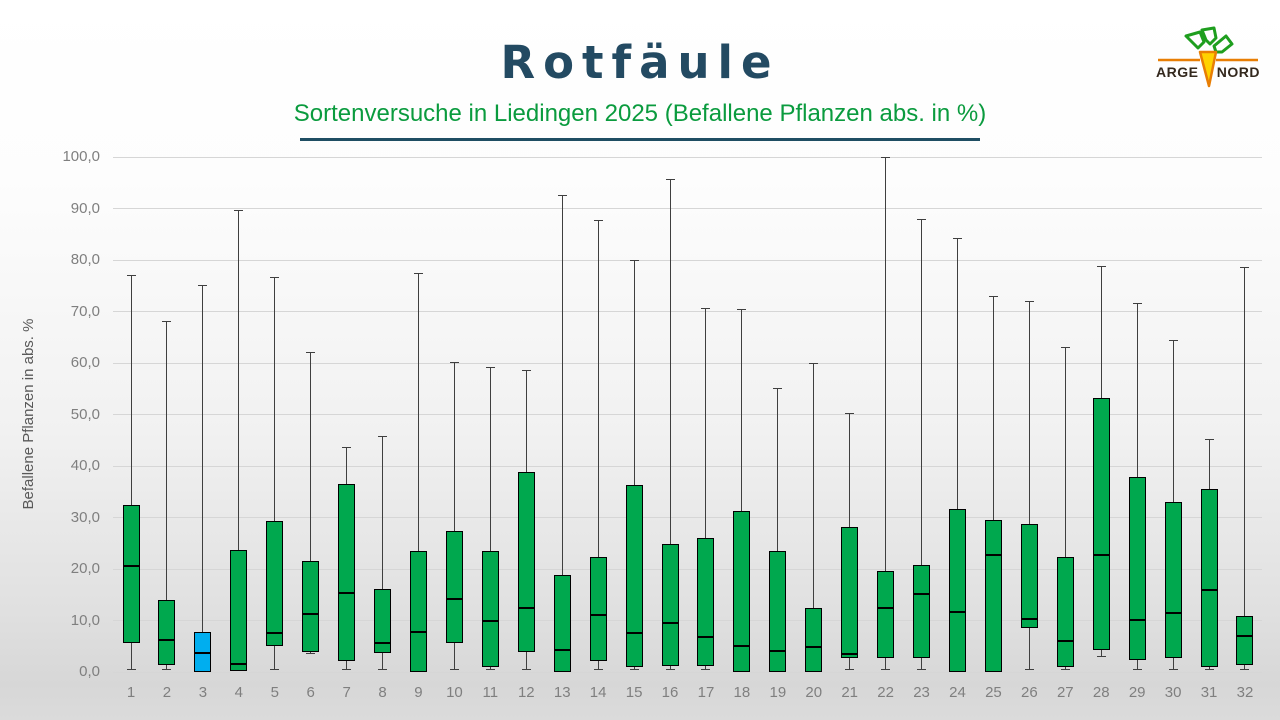 The image size is (1280, 720). Describe the element at coordinates (640, 62) in the screenshot. I see `page-title: Rotfäule` at that location.